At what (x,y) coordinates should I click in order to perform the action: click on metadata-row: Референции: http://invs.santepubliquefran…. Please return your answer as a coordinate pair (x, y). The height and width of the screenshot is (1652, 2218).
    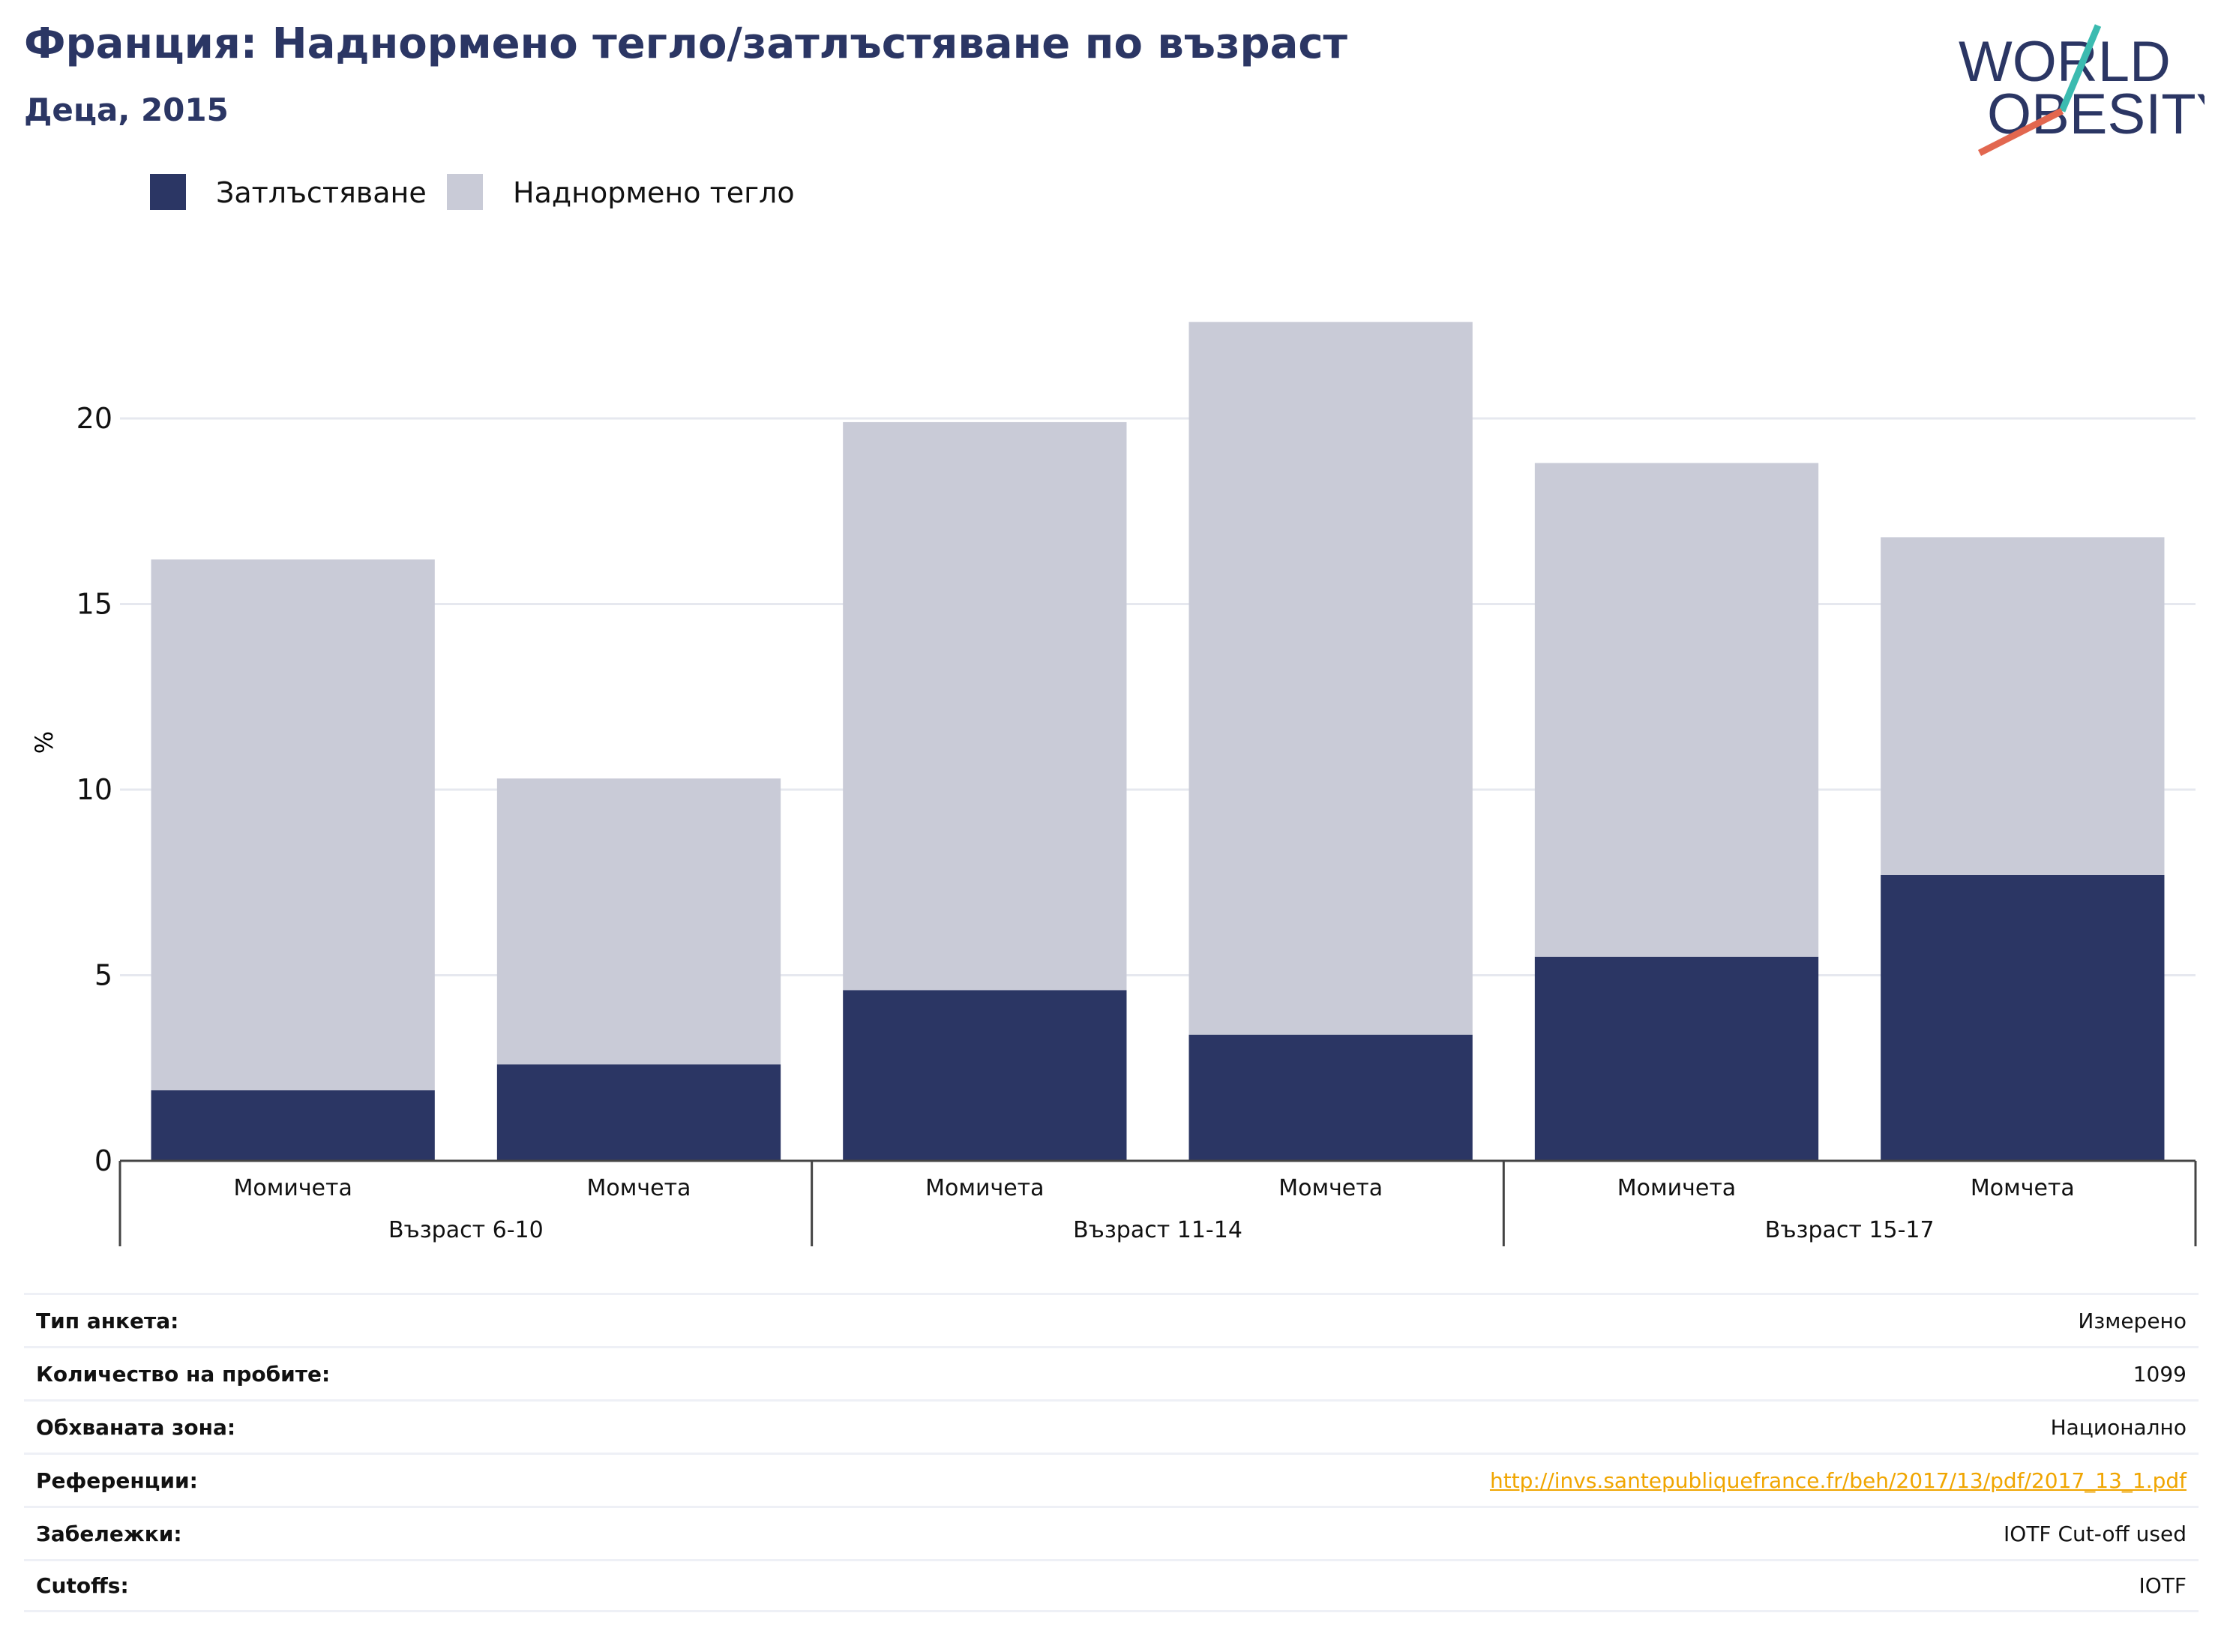
    Looking at the image, I should click on (1111, 1479).